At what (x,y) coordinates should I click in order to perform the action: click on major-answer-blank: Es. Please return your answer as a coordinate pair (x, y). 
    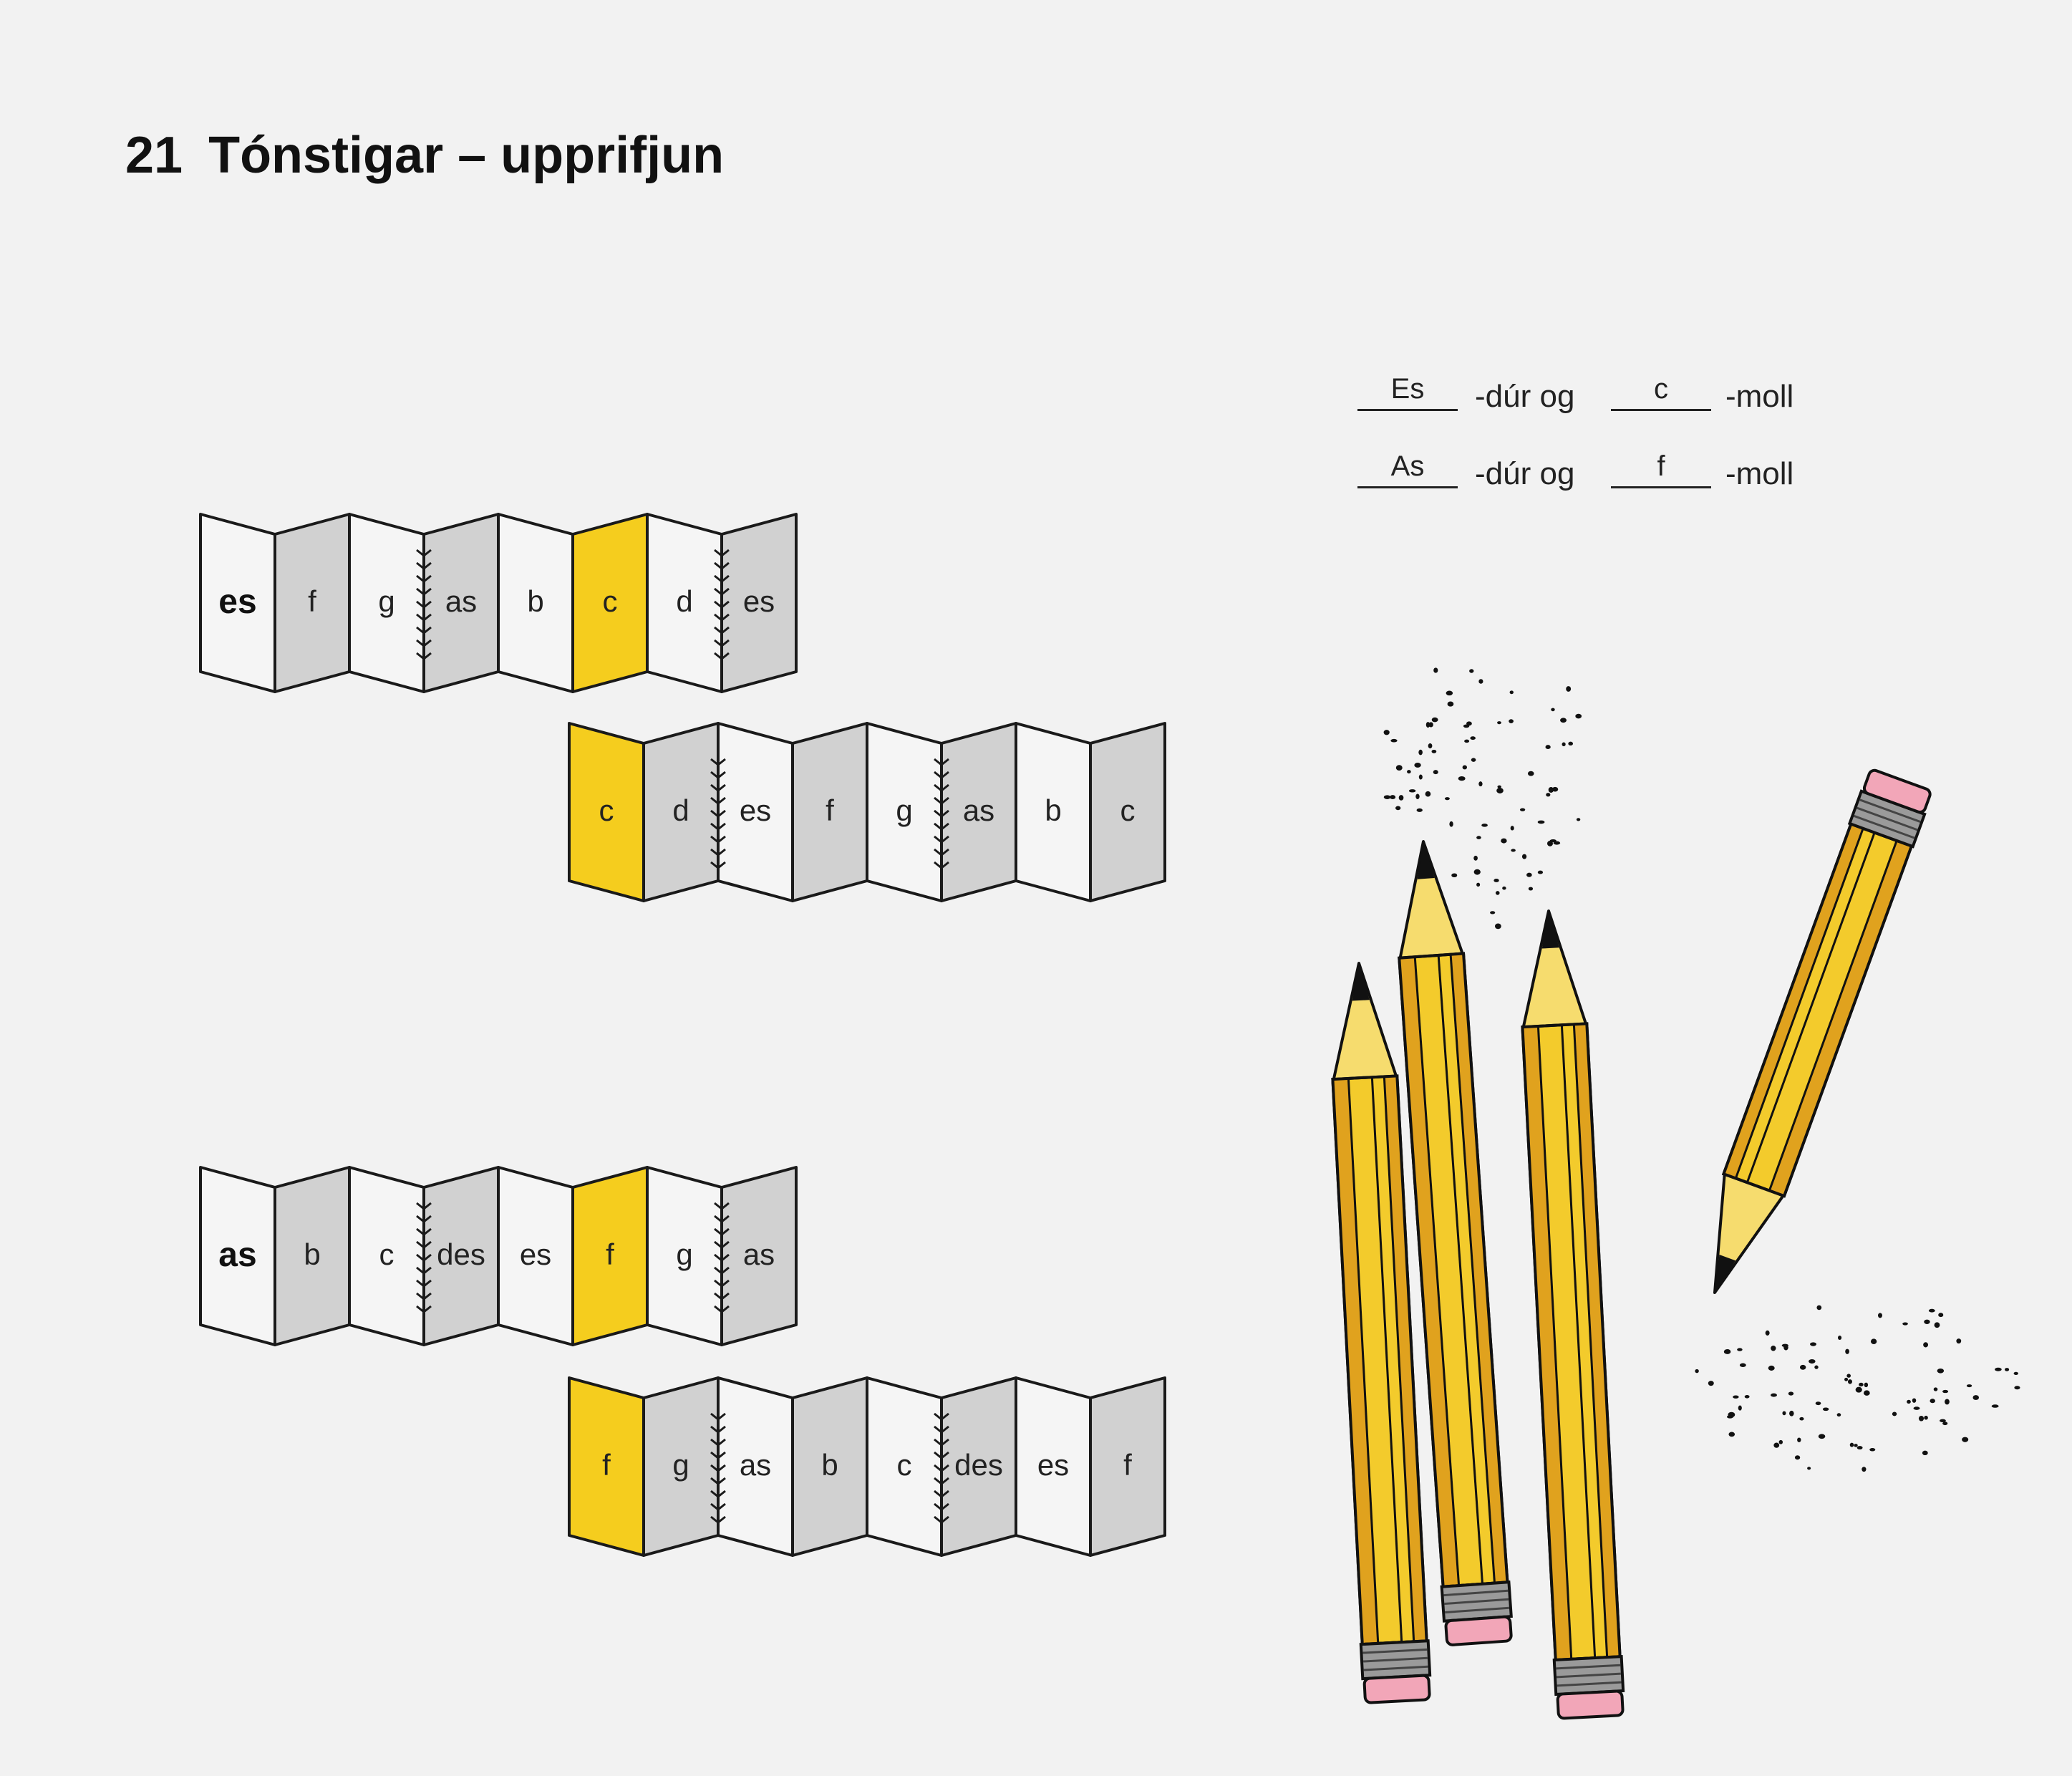
    Looking at the image, I should click on (1407, 390).